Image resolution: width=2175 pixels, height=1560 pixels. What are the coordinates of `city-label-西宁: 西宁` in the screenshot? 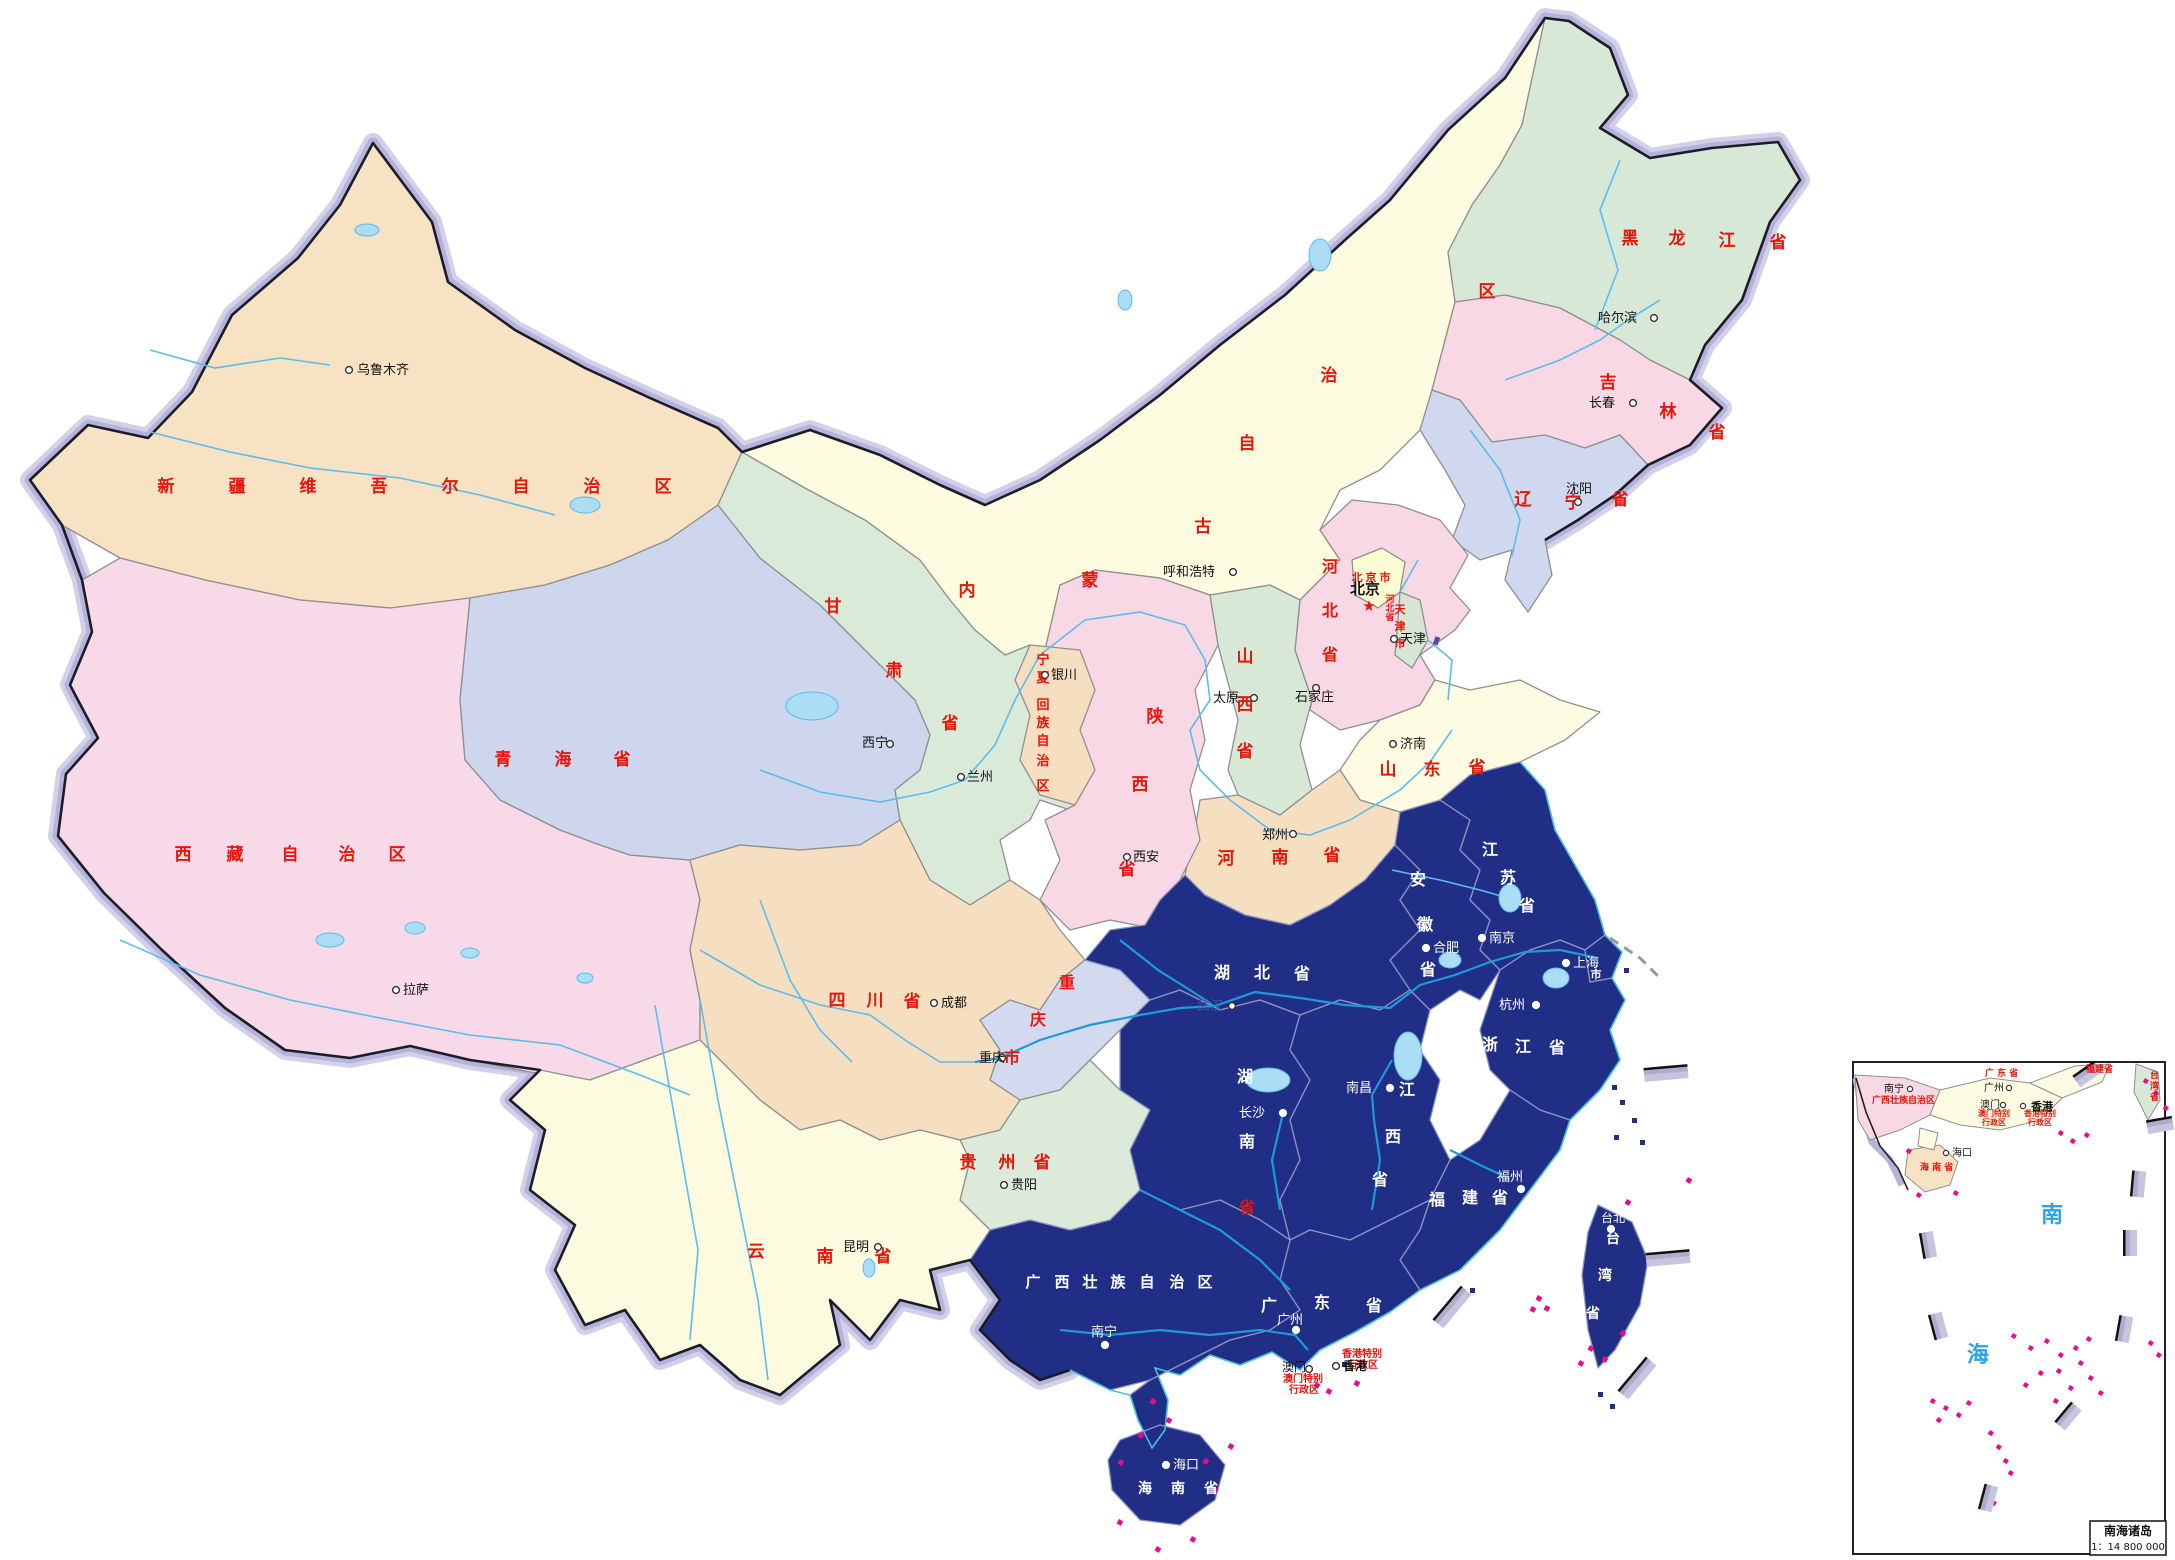 It's located at (875, 743).